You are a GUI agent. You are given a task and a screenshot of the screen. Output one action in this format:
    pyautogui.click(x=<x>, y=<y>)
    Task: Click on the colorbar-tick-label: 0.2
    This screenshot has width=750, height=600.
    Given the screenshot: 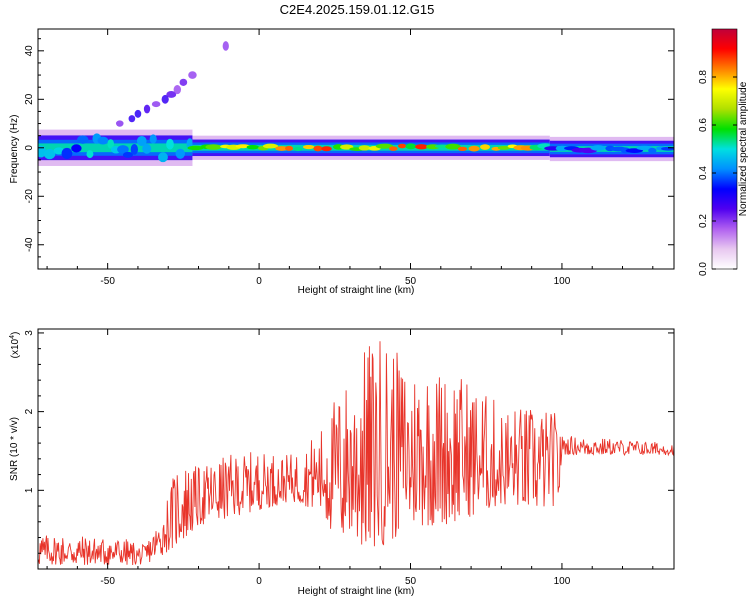 What is the action you would take?
    pyautogui.click(x=703, y=221)
    